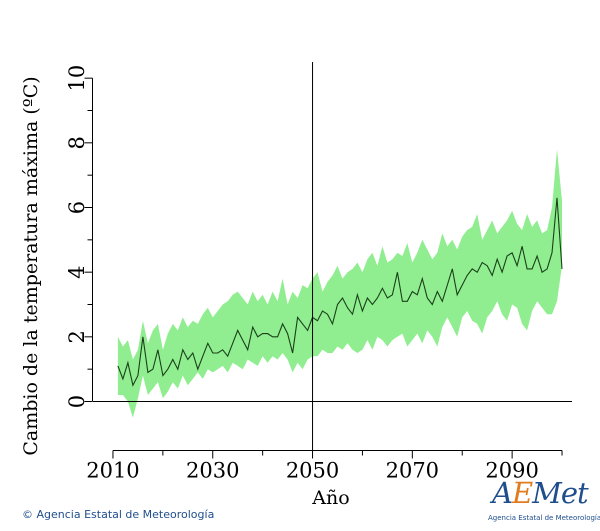 The height and width of the screenshot is (531, 600). What do you see at coordinates (125, 514) in the screenshot?
I see `copyright-text: Agencia Estatal de Meteorología` at bounding box center [125, 514].